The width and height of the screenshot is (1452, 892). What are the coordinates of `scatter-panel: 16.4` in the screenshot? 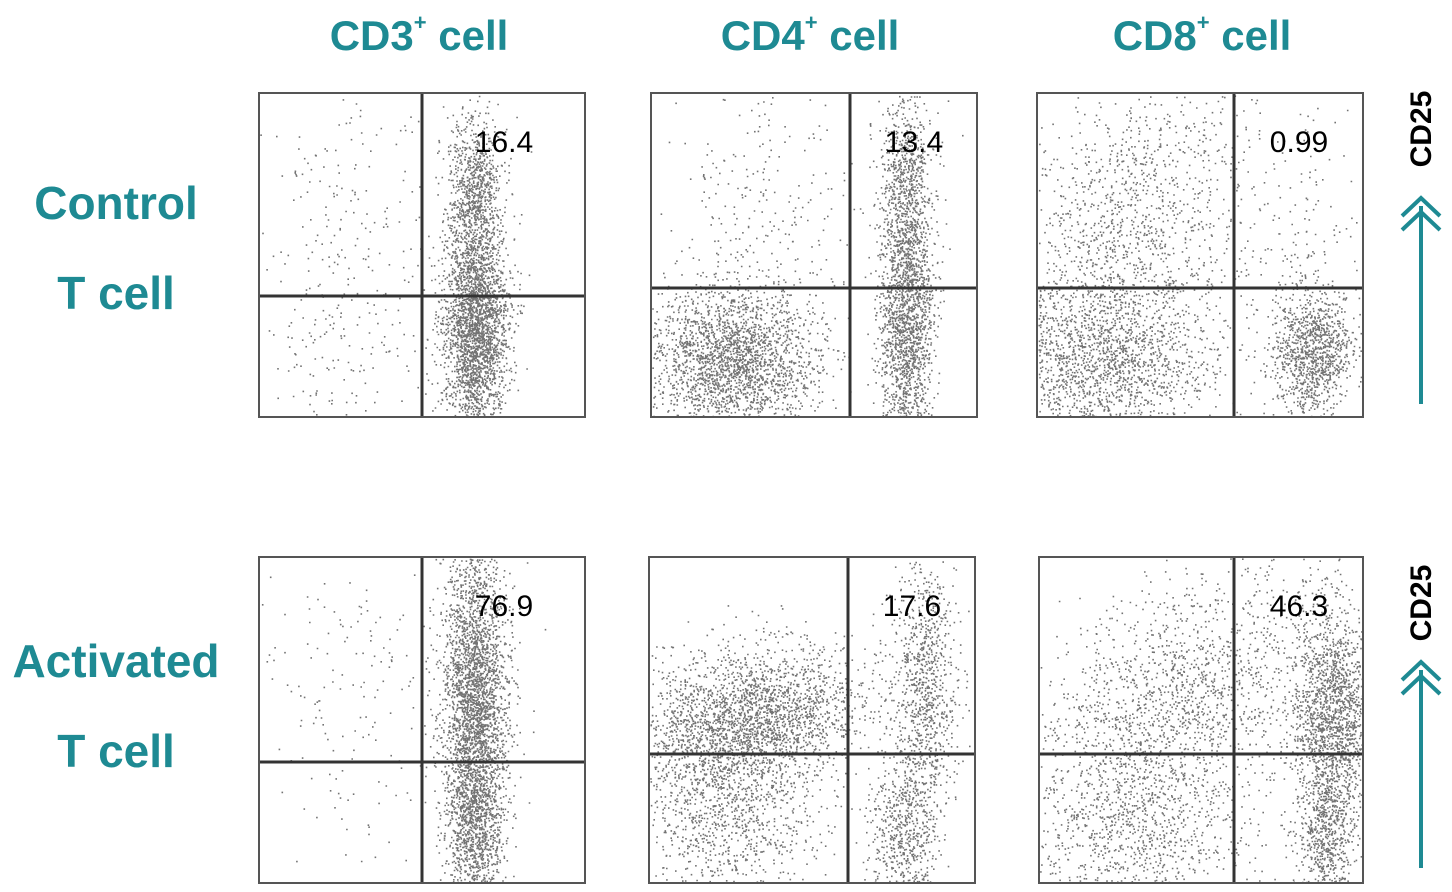 It's located at (422, 255).